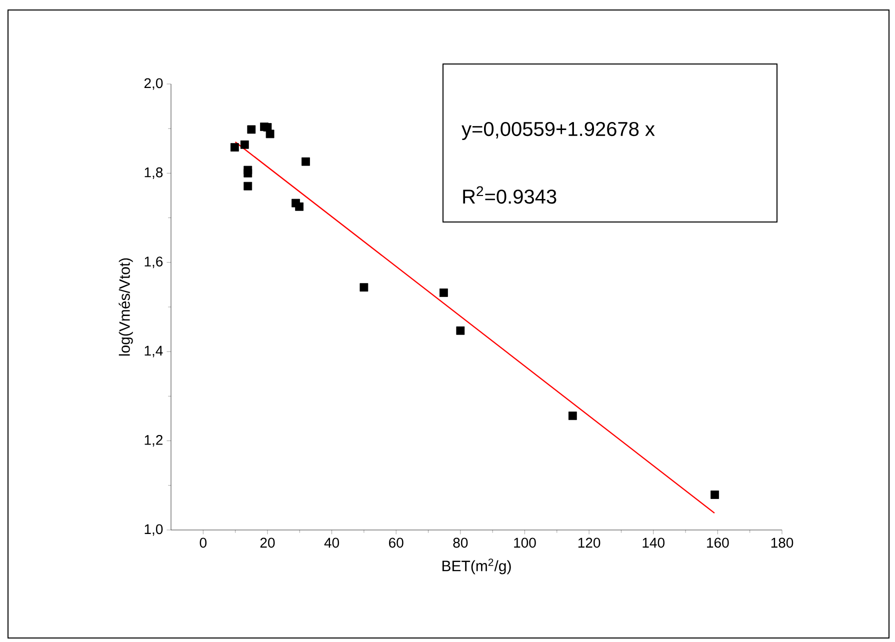 This screenshot has height=642, width=895. Describe the element at coordinates (396, 543) in the screenshot. I see `x-tick-label: 60` at that location.